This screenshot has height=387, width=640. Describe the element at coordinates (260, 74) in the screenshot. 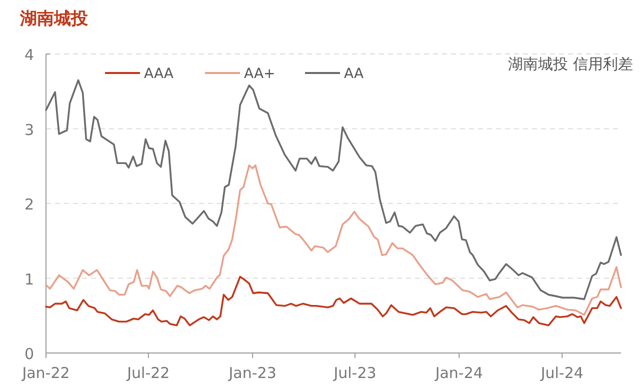

I see `legend-label: AA+` at that location.